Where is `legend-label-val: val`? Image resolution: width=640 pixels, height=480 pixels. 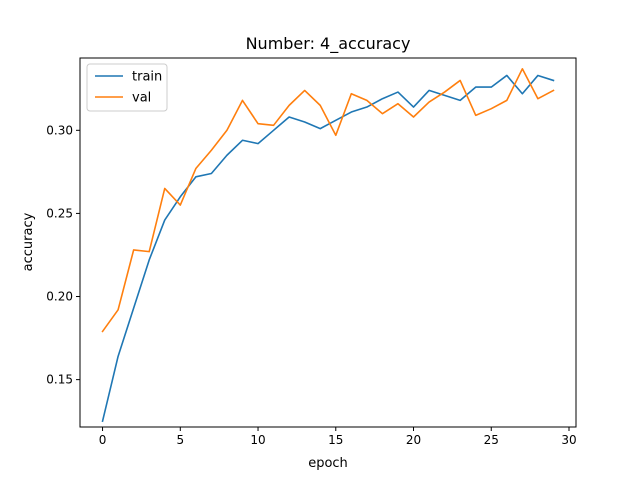 legend-label-val: val is located at coordinates (141, 98).